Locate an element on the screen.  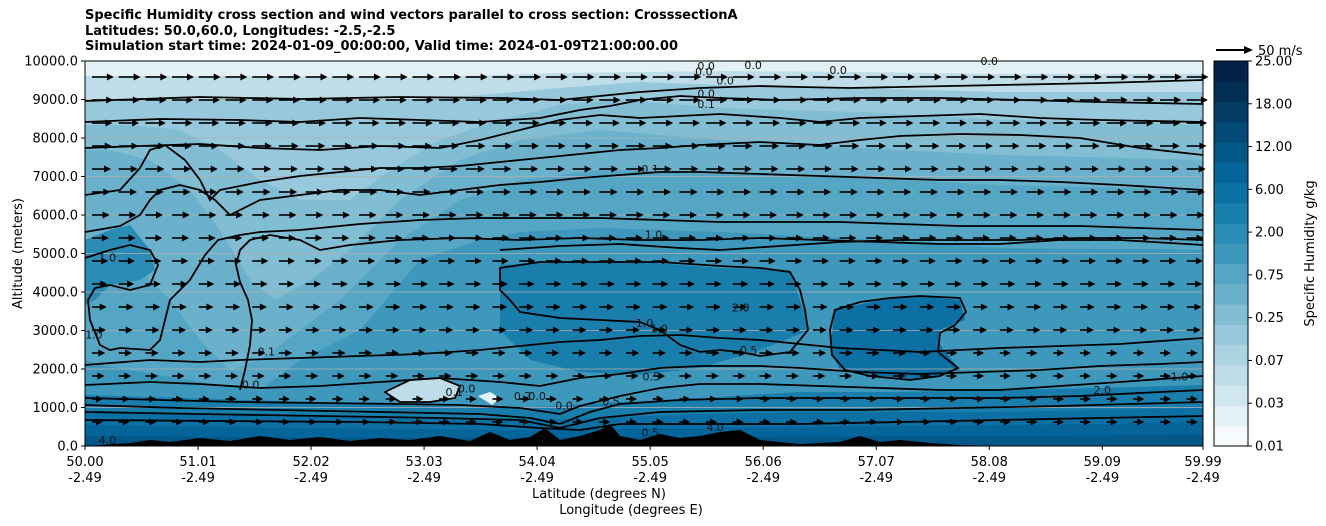
colorbar-frame is located at coordinates (1231, 253).